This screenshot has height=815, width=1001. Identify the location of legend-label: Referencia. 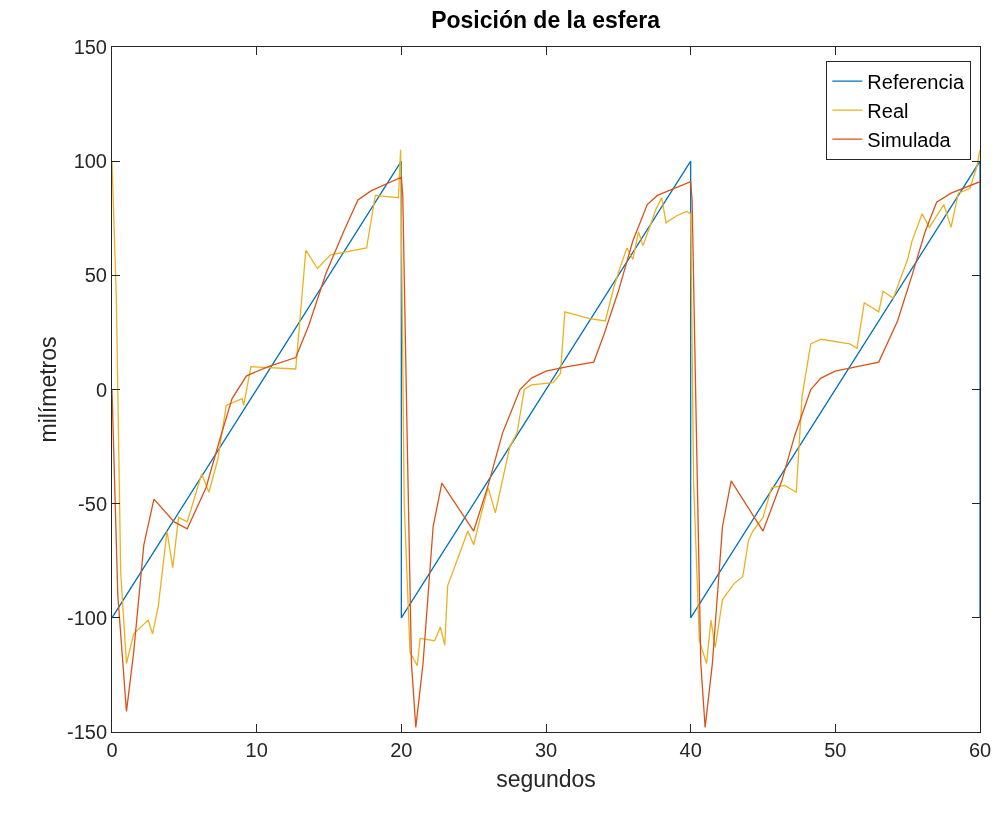
(916, 82).